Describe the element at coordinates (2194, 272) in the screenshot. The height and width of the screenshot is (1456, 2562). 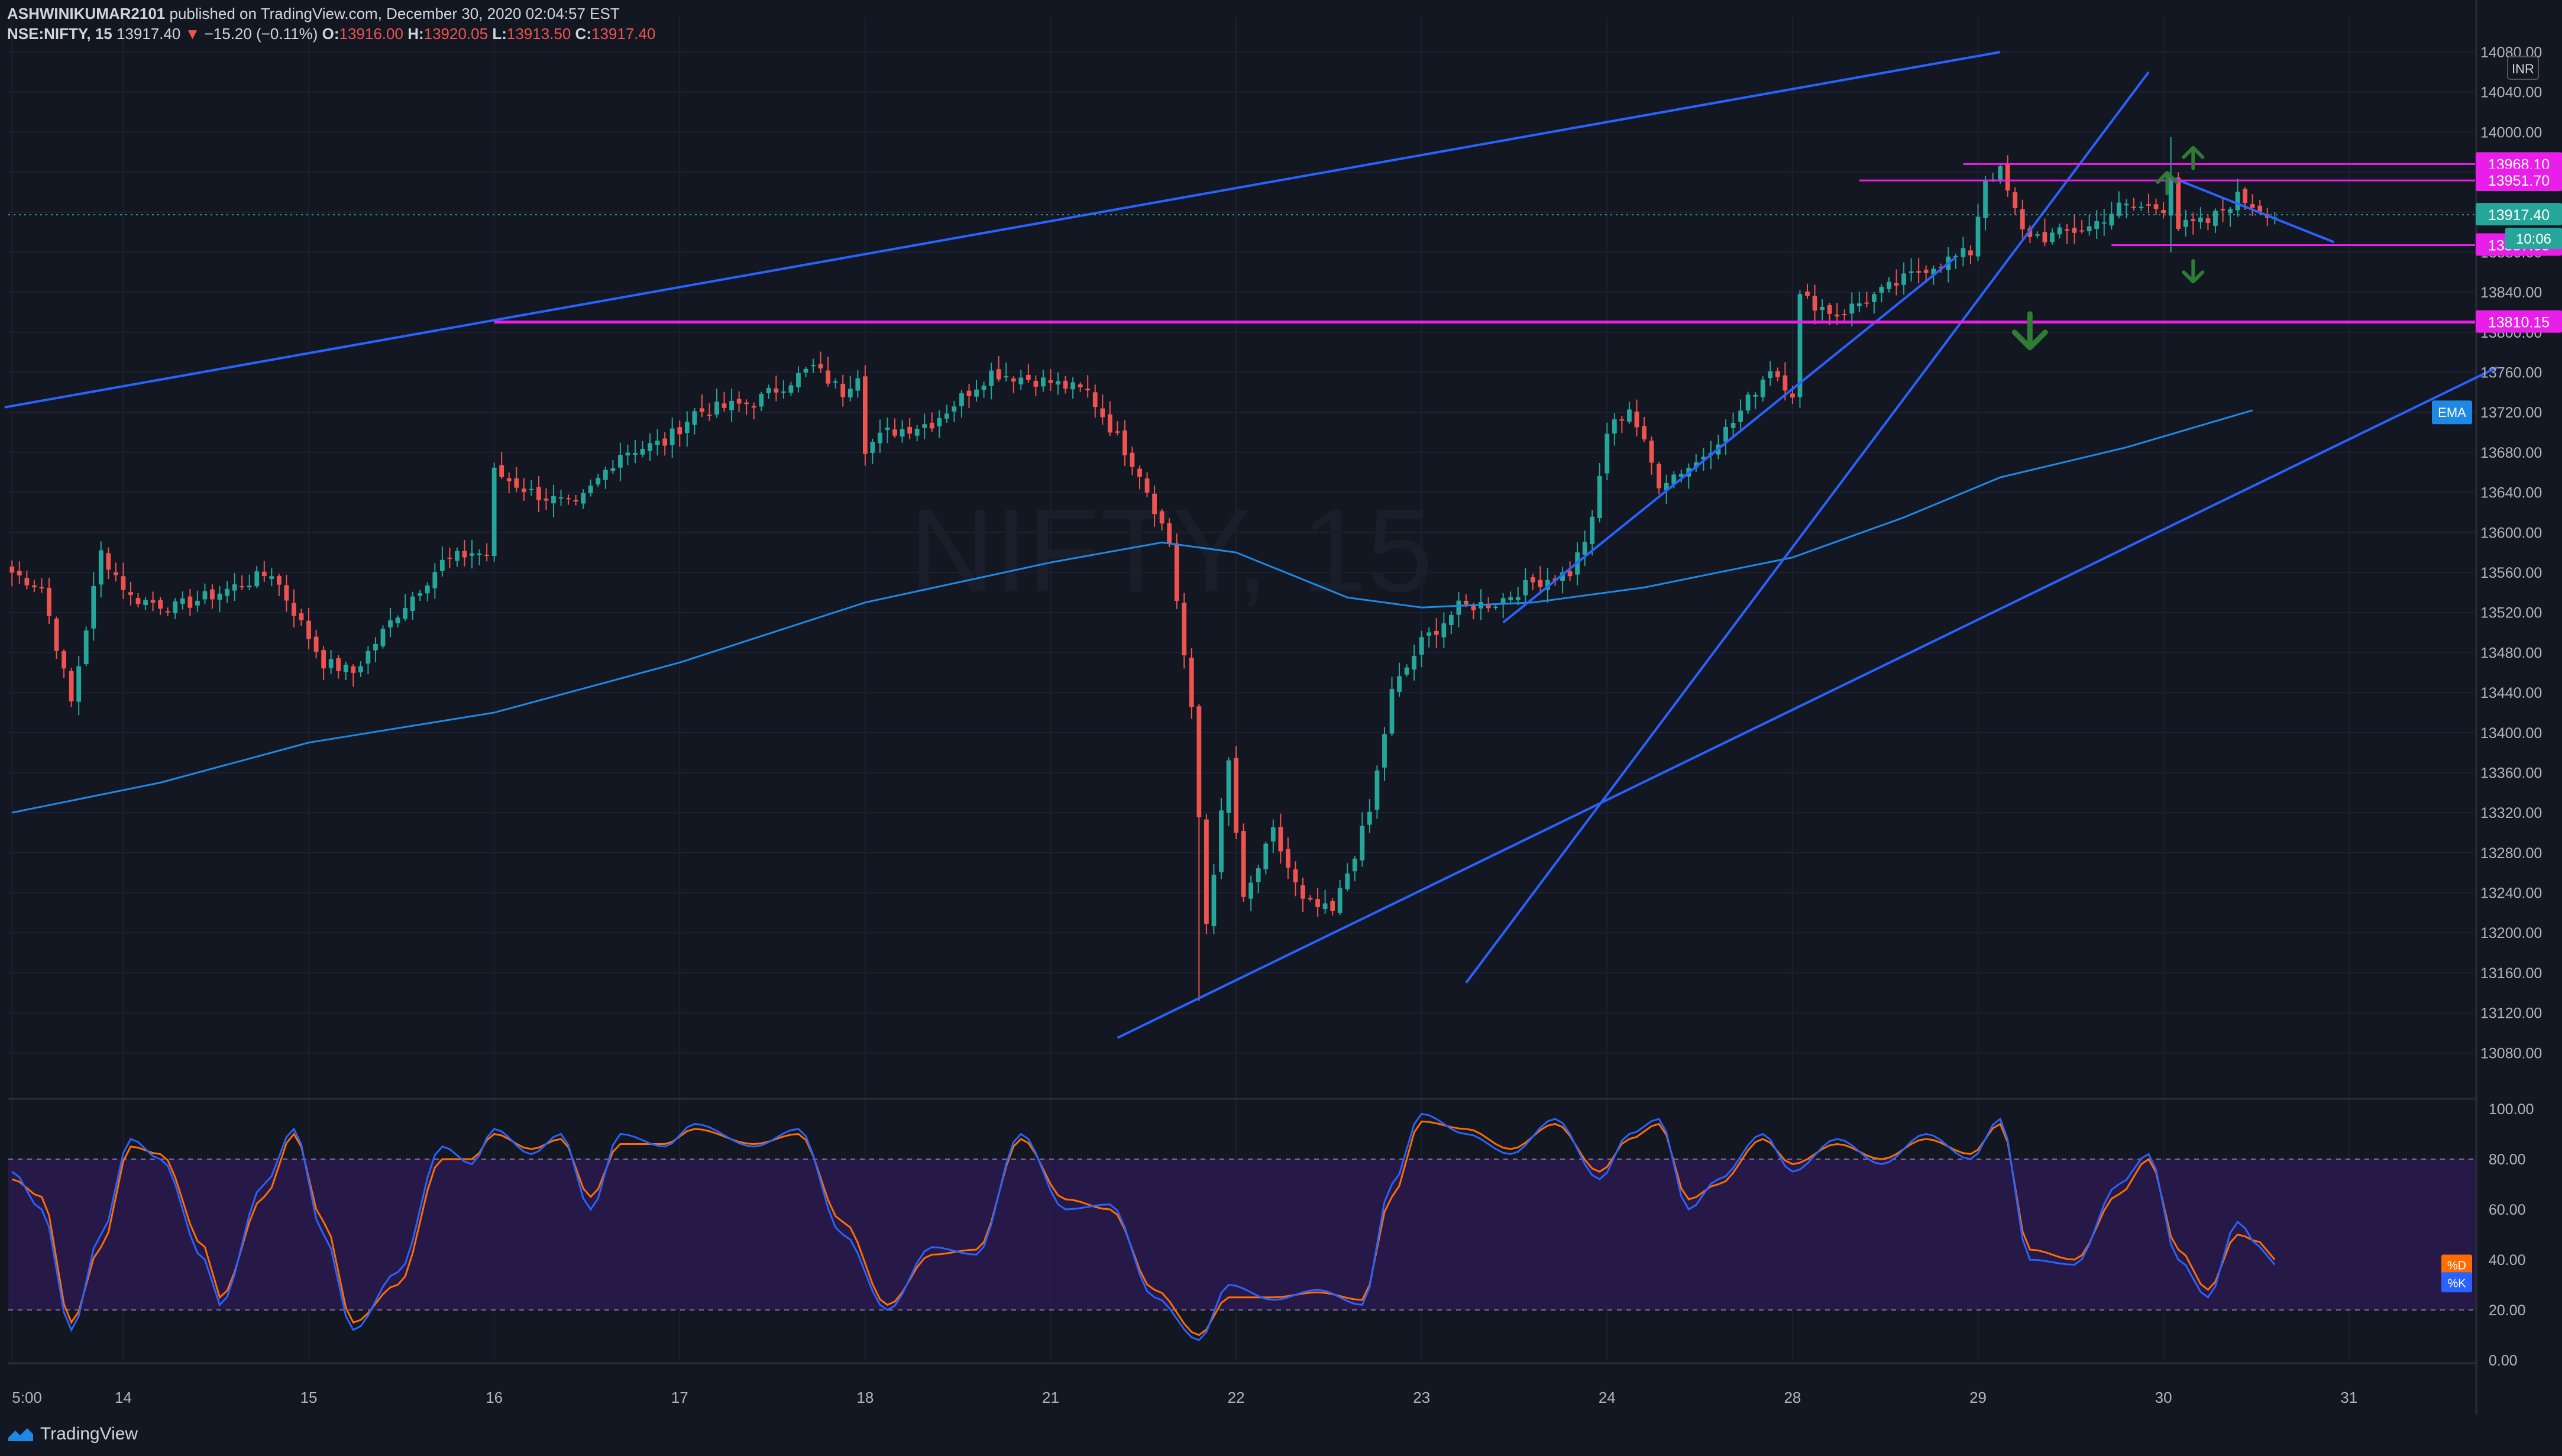
I see `arrow-down-icon` at that location.